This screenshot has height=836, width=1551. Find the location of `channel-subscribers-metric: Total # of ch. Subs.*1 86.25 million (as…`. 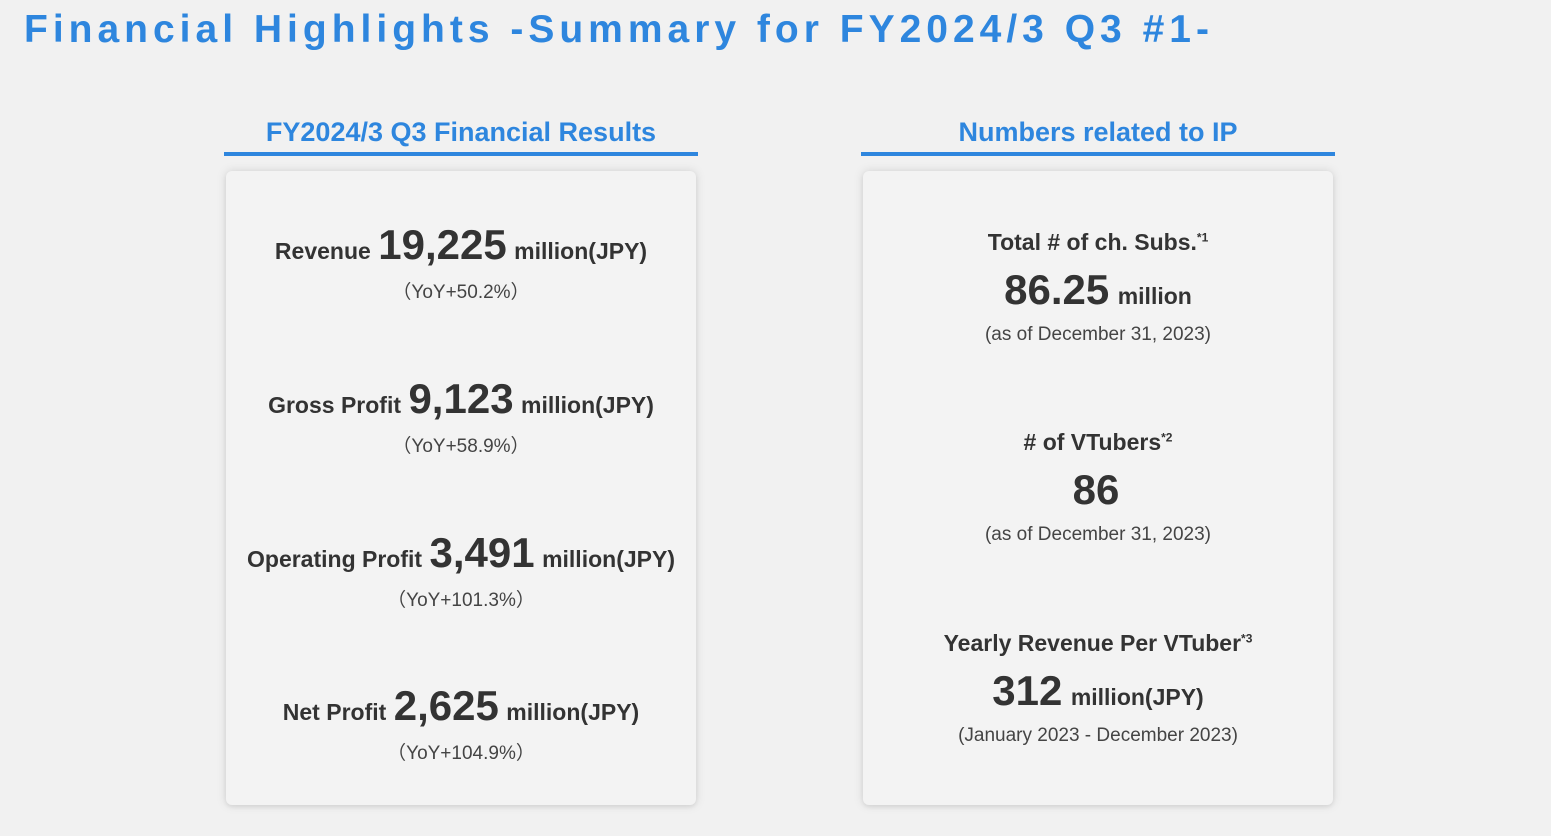

channel-subscribers-metric: Total # of ch. Subs.*1 86.25 million (as… is located at coordinates (1098, 287).